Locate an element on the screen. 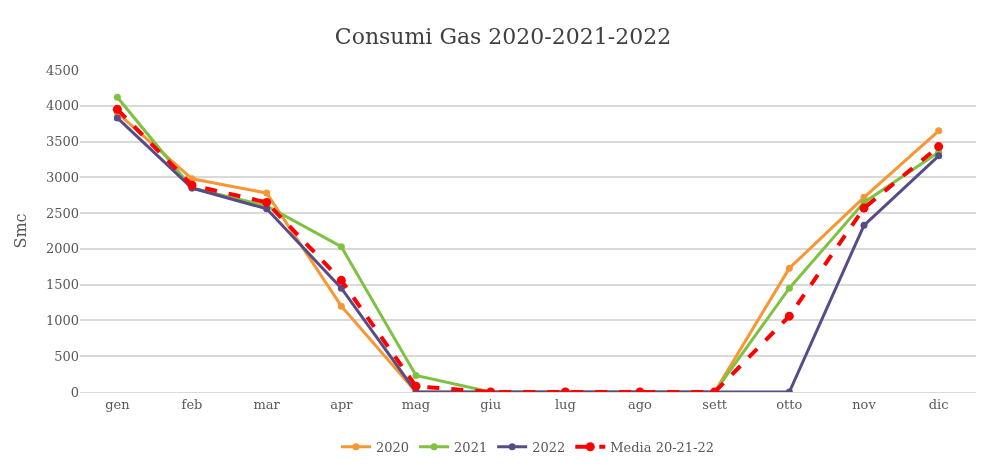 This screenshot has width=1006, height=473. legend-label: 2020 is located at coordinates (393, 447).